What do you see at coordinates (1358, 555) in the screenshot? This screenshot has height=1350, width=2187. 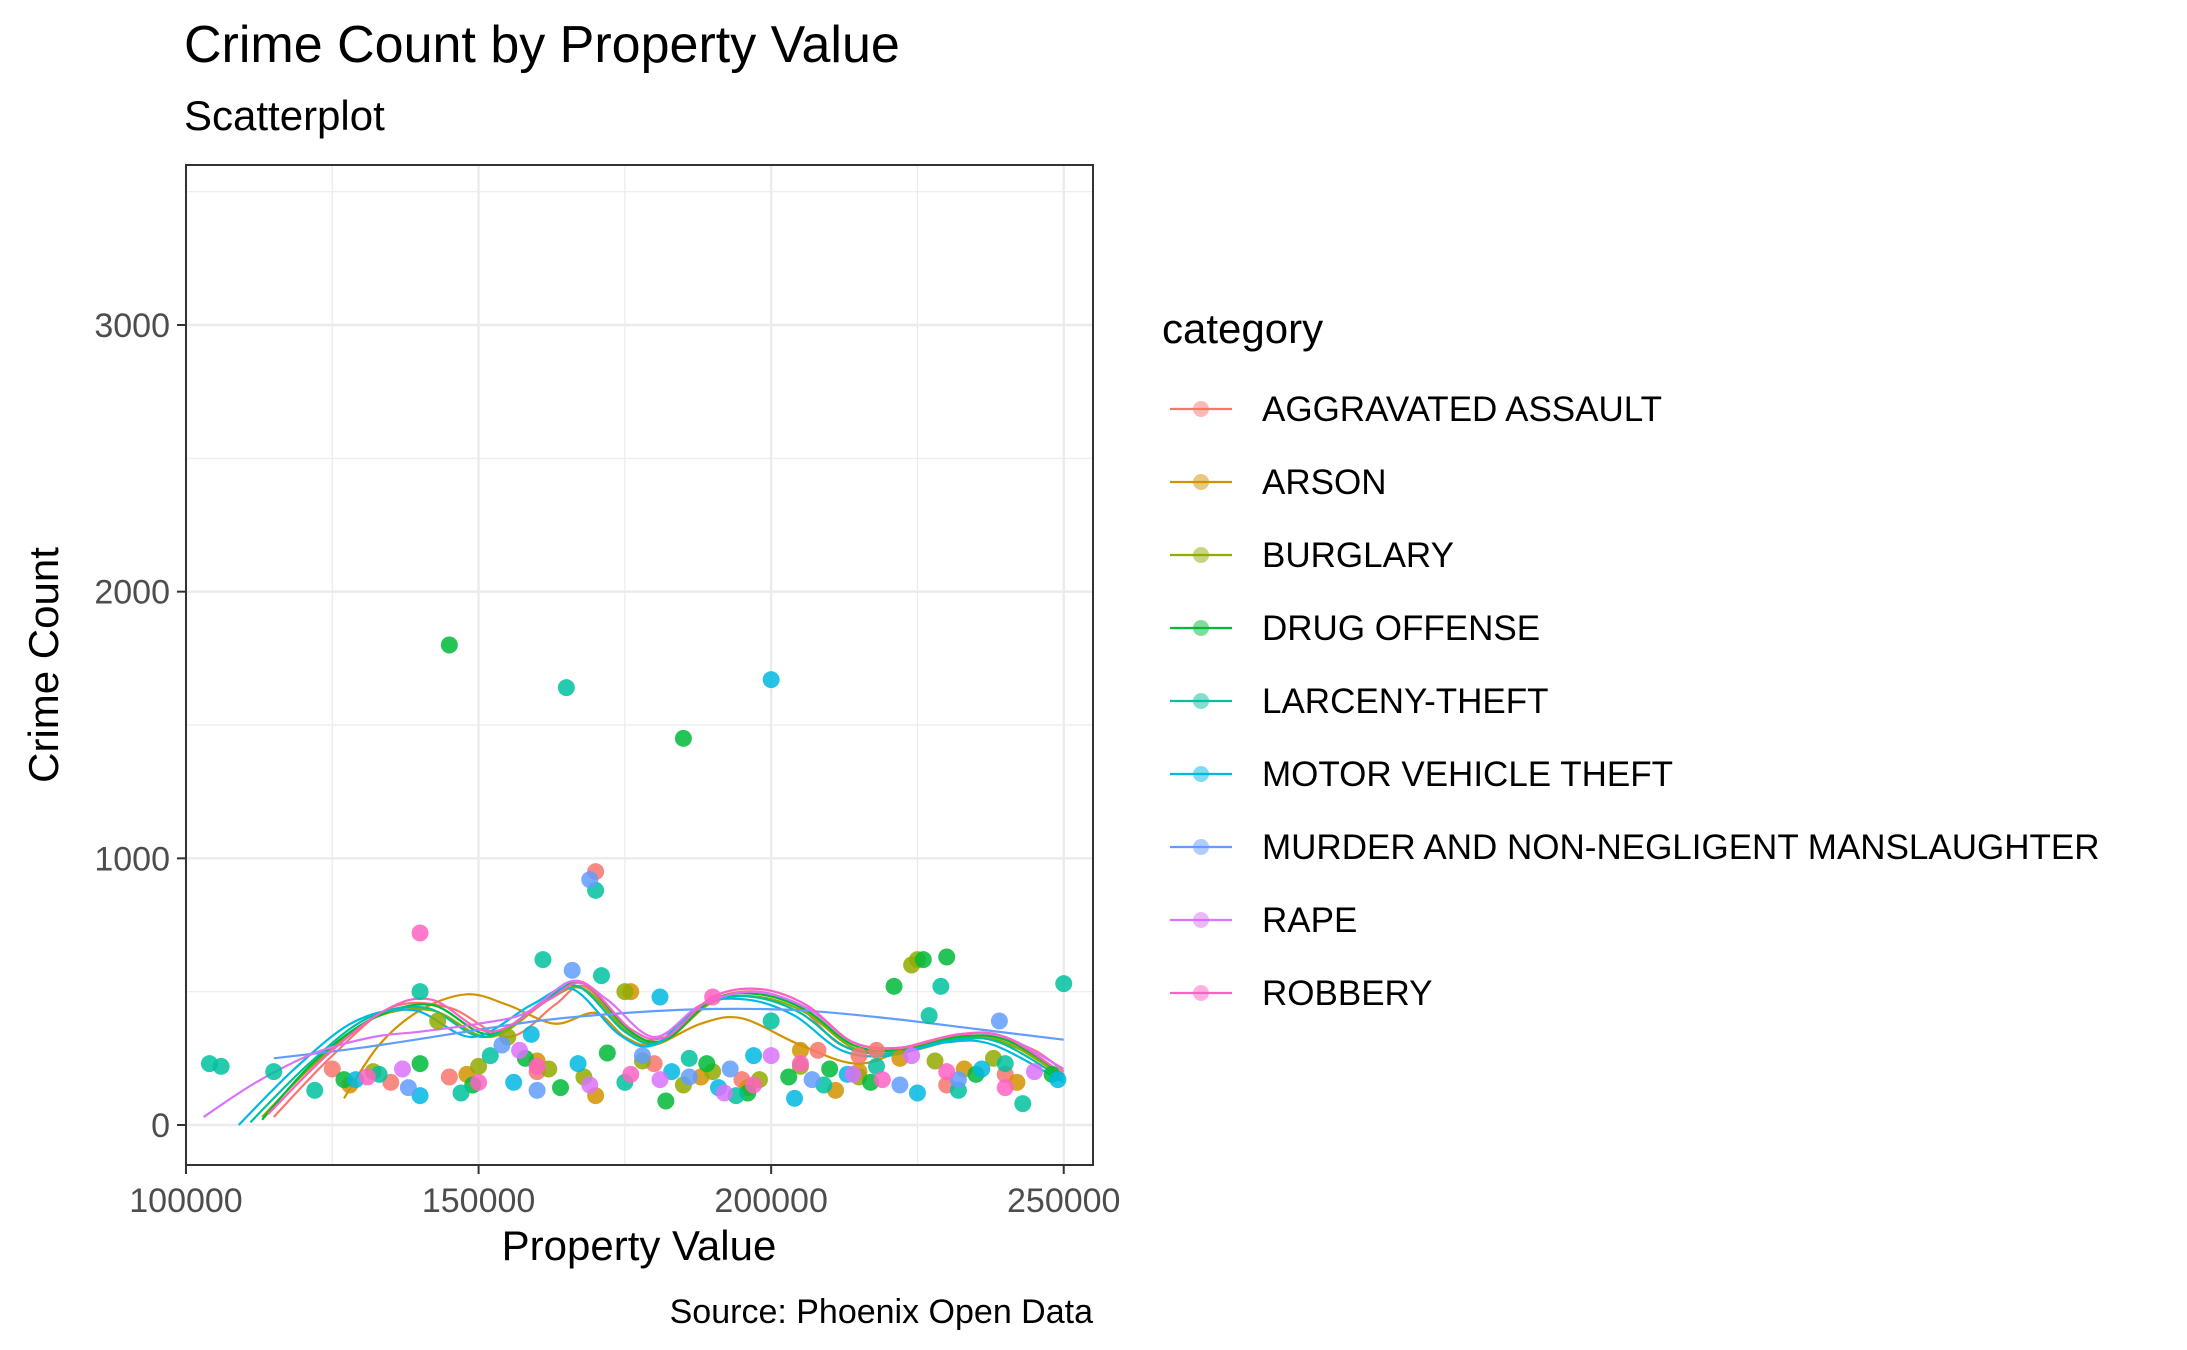 I see `legend-label: BURGLARY` at bounding box center [1358, 555].